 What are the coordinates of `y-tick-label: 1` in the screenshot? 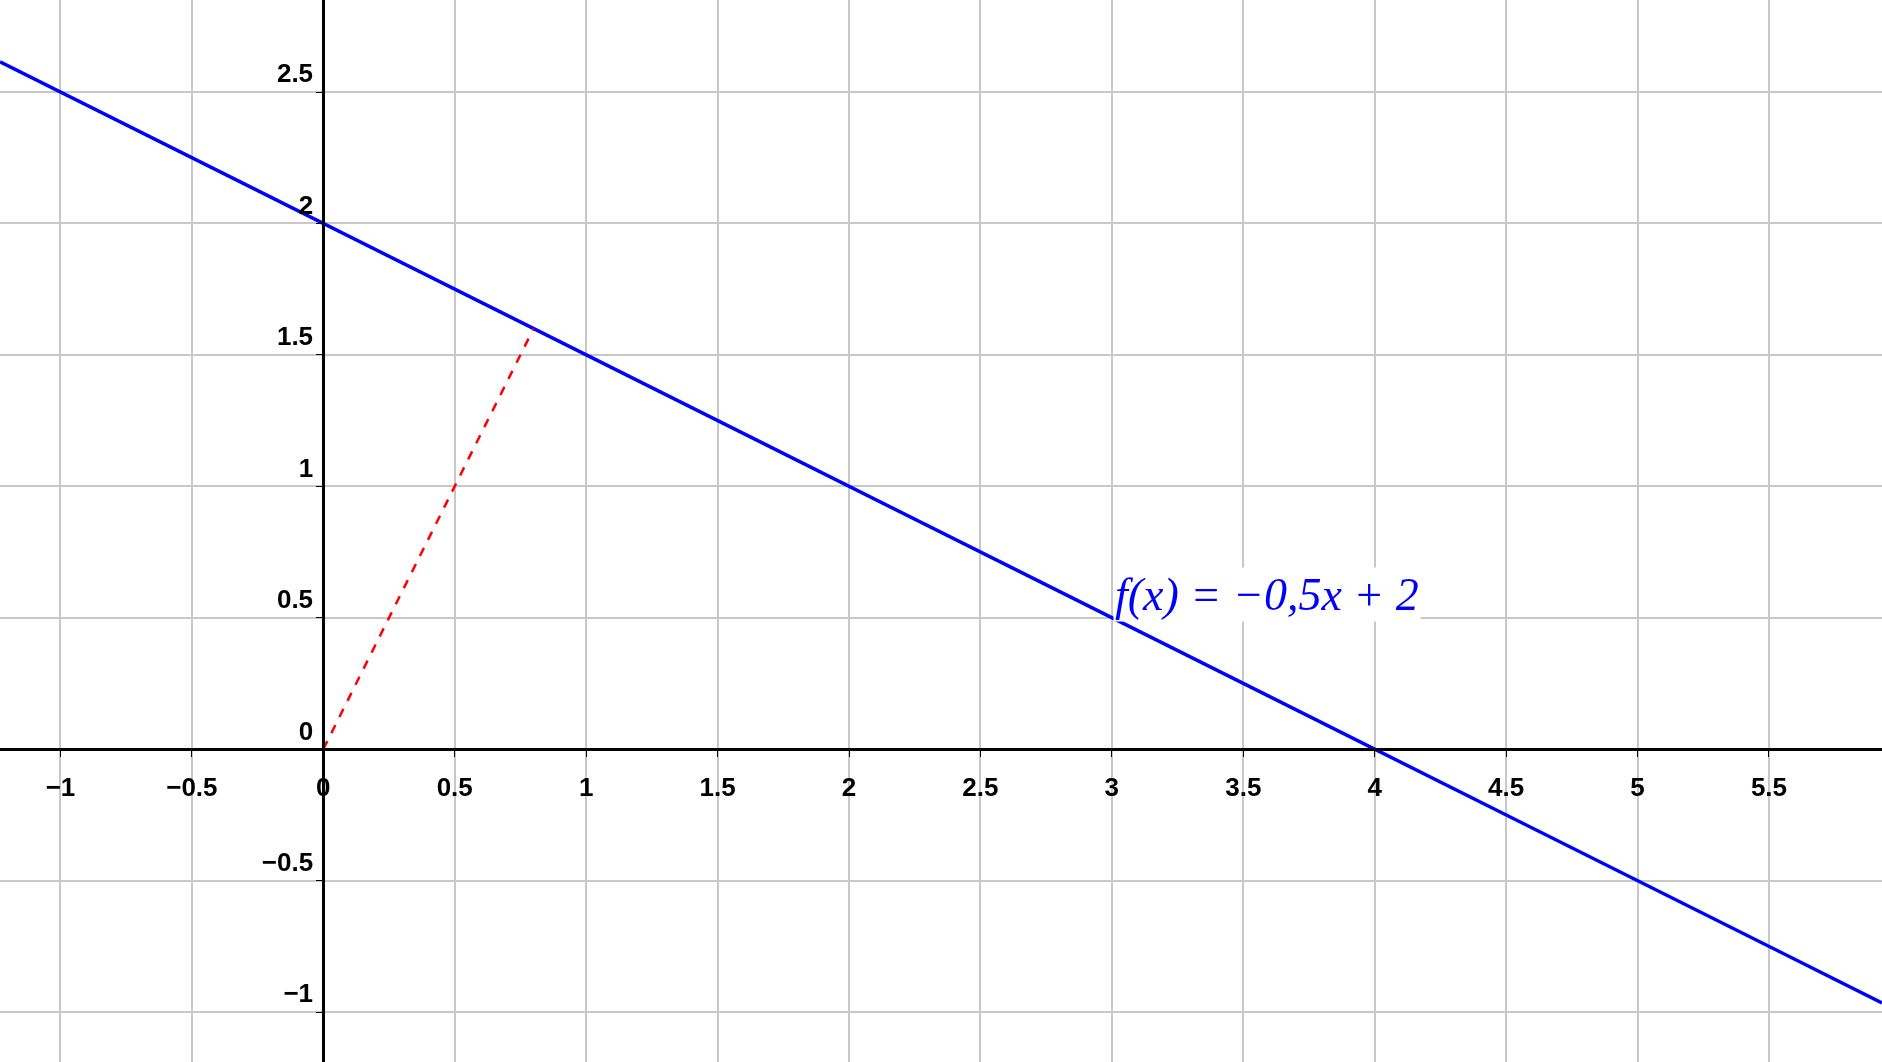 It's located at (306, 467).